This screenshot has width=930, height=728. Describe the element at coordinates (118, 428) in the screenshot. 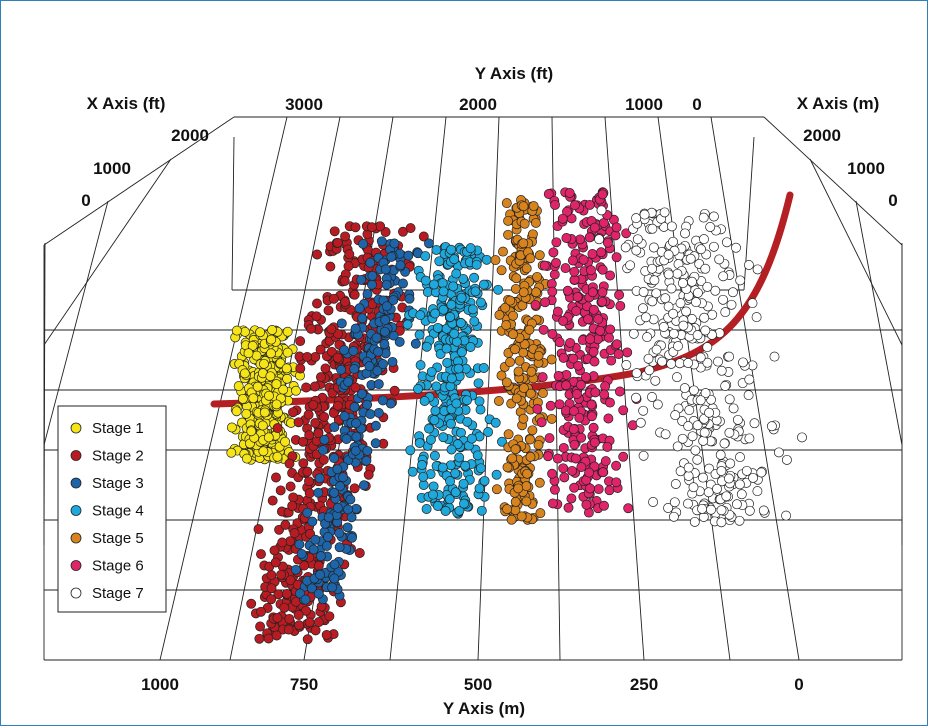

I see `legend-label: Stage 1` at that location.